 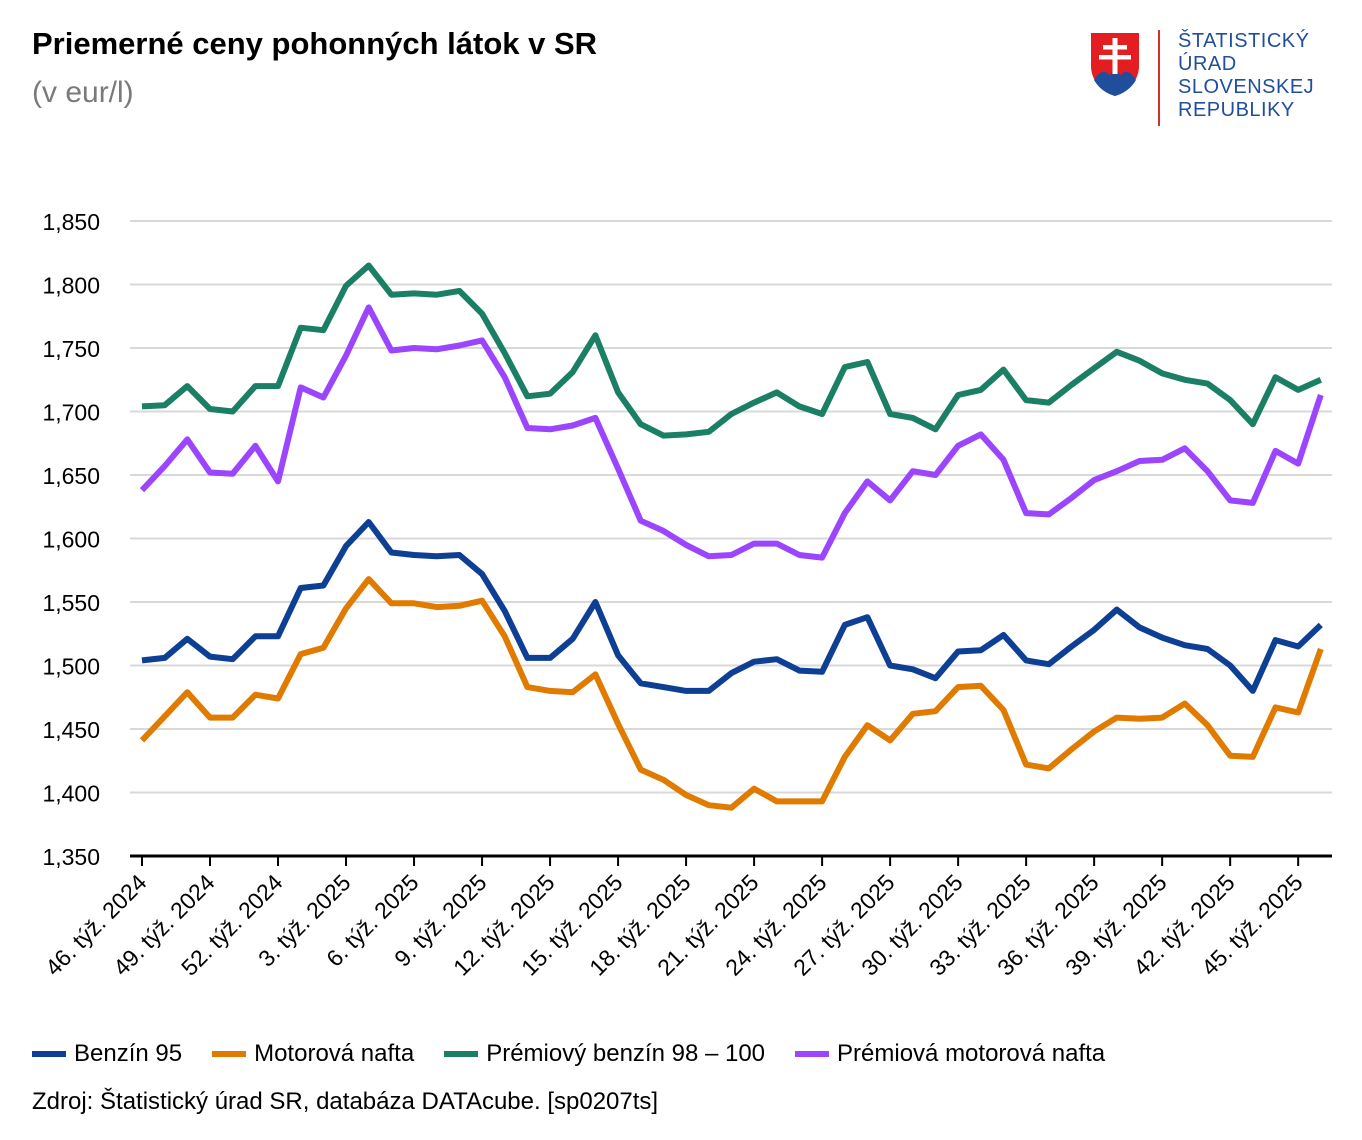 I want to click on logo-line: SLOVENSKEJ, so click(x=1246, y=87).